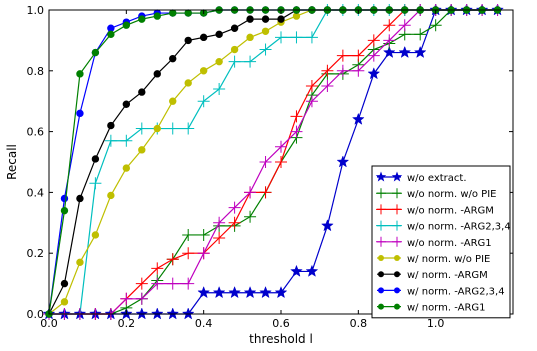 This screenshot has height=351, width=537. I want to click on y-axis-label: Recall, so click(12, 162).